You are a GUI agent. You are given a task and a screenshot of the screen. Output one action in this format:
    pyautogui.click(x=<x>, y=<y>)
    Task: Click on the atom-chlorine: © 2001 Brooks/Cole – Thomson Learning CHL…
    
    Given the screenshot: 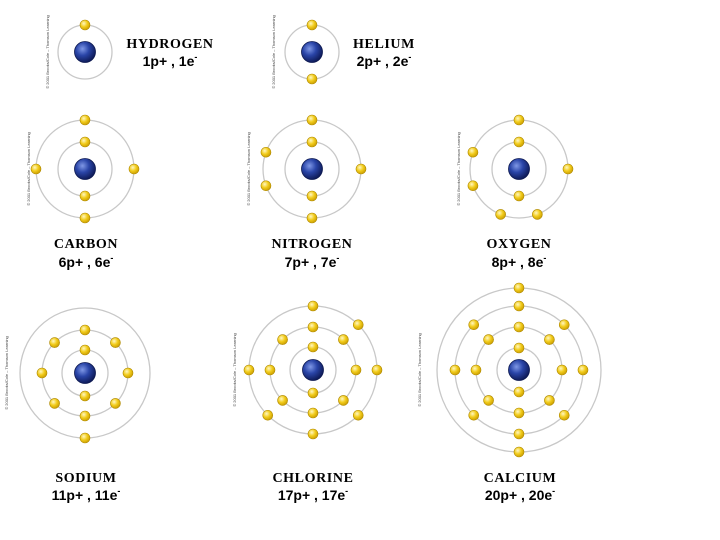 What is the action you would take?
    pyautogui.click(x=307, y=401)
    